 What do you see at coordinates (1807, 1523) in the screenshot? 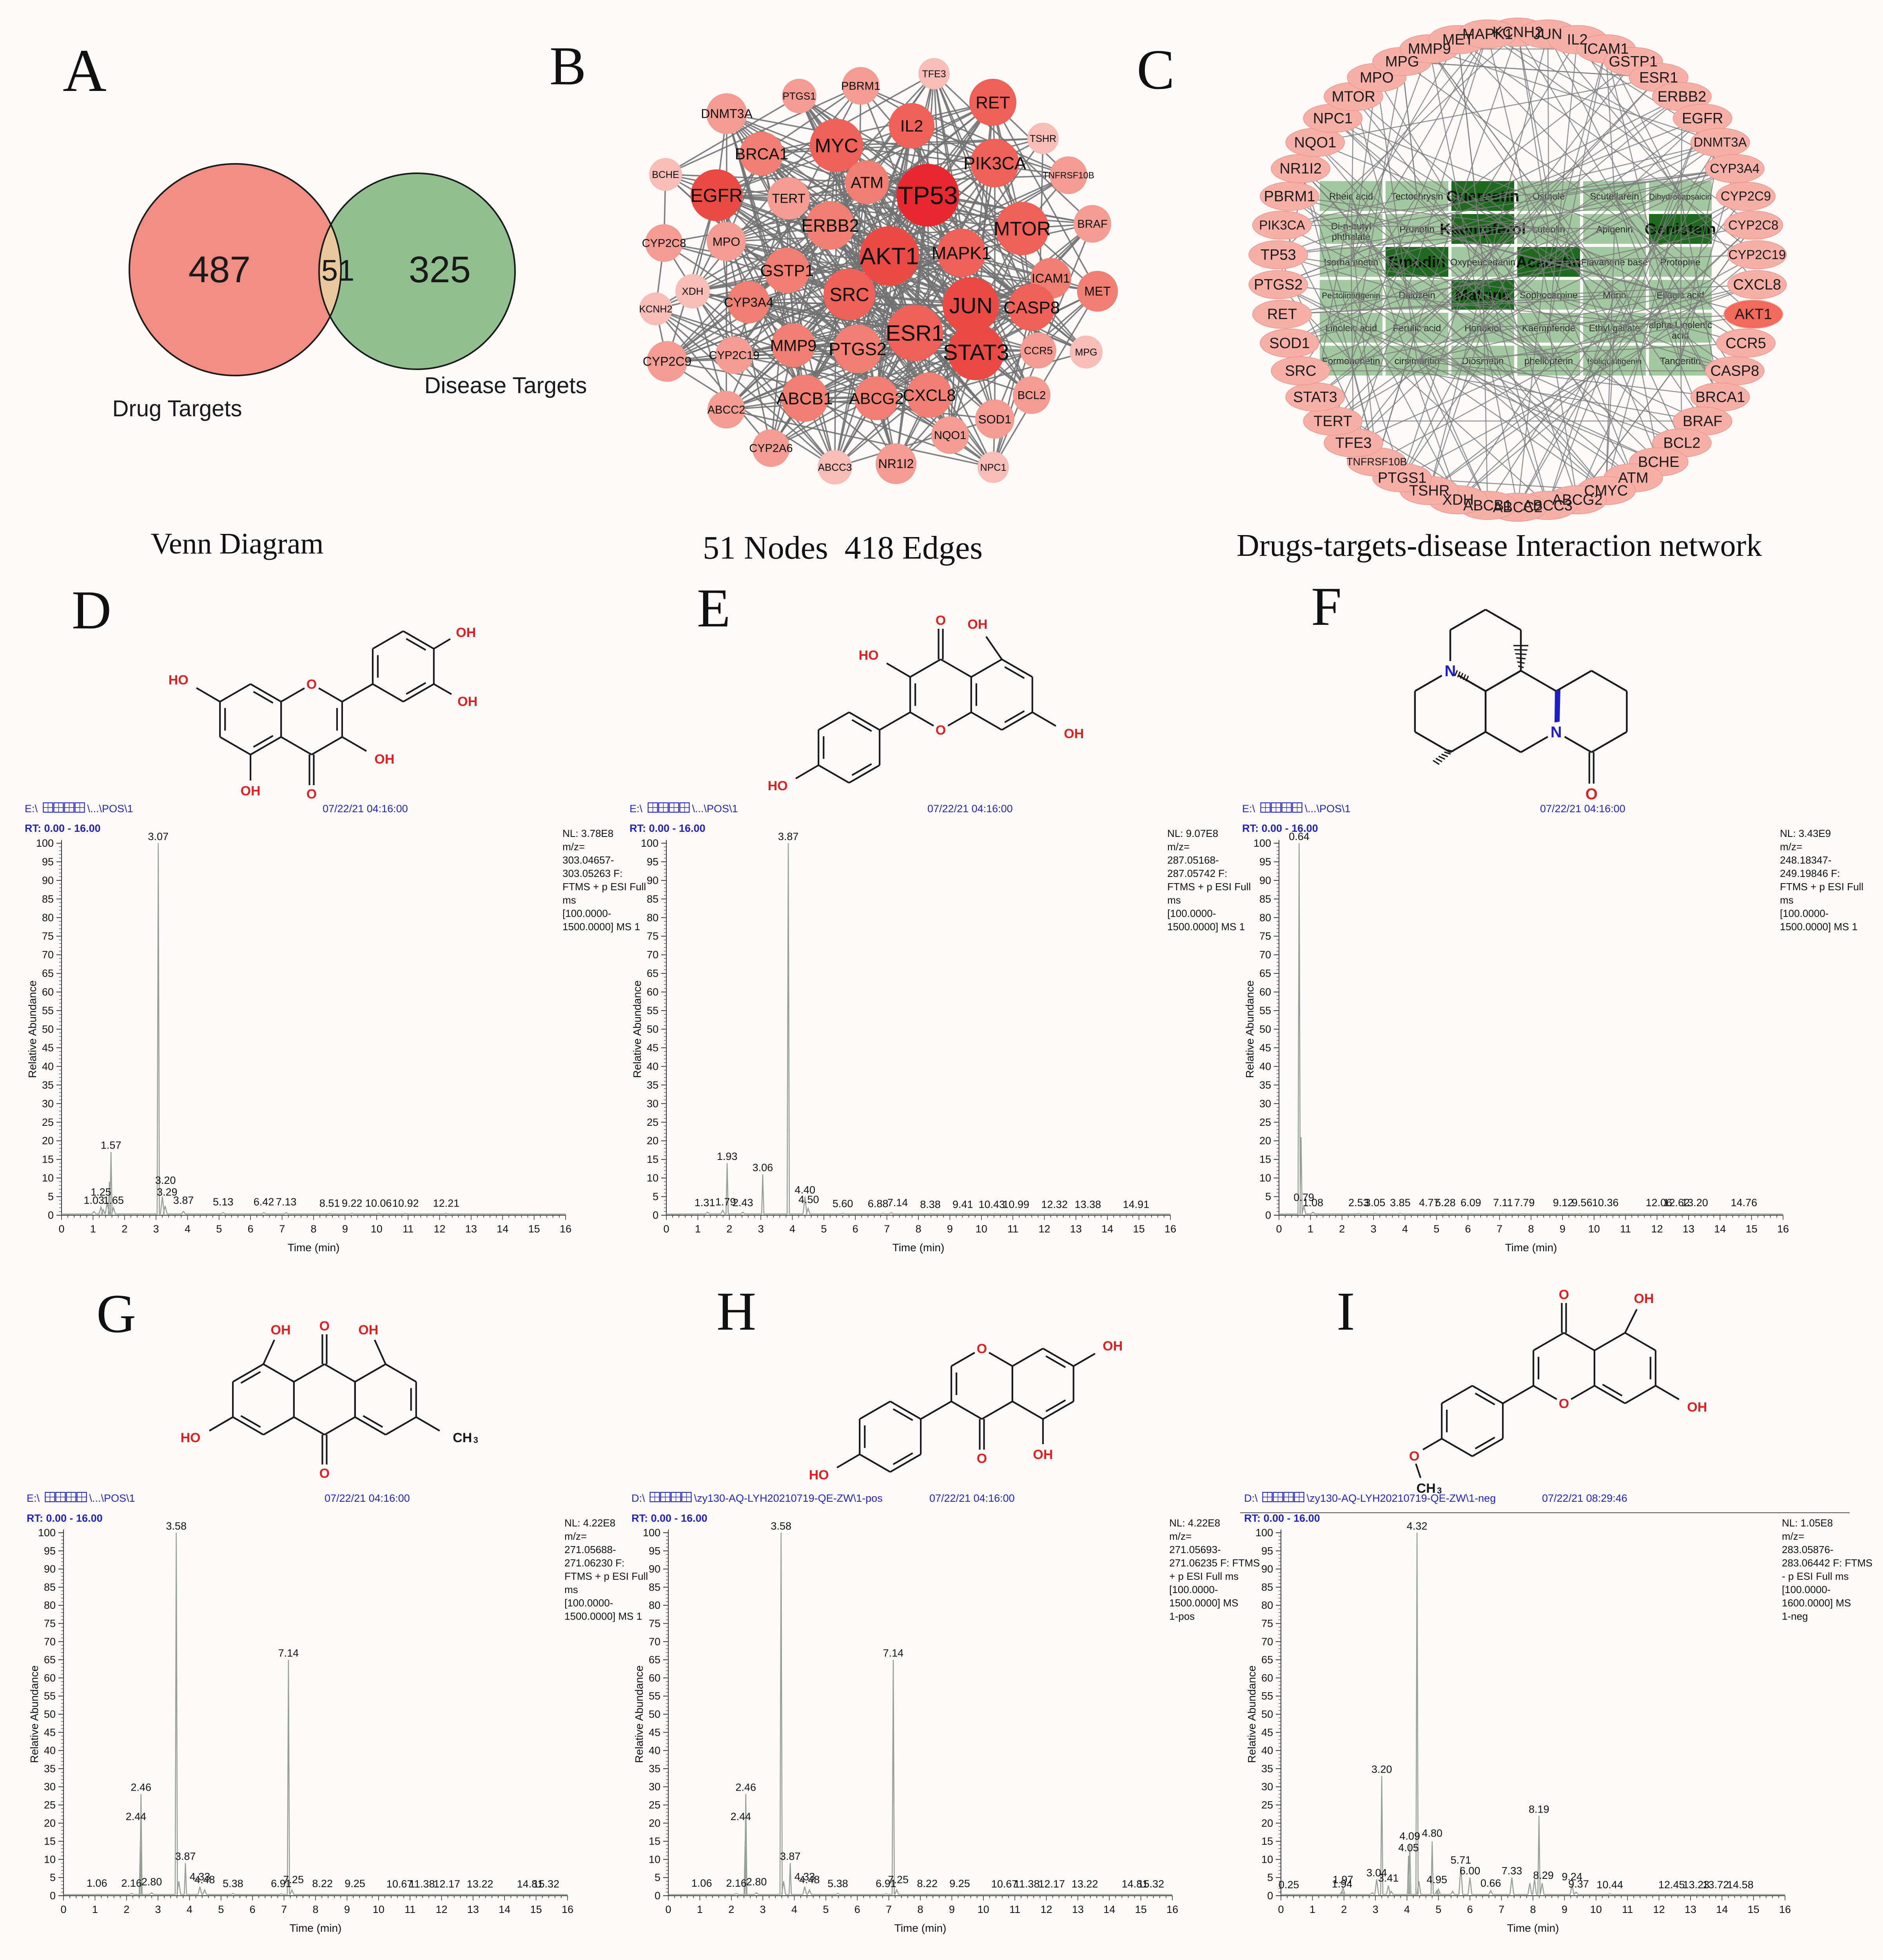
I see `svg-text: NL: 1.05E8` at bounding box center [1807, 1523].